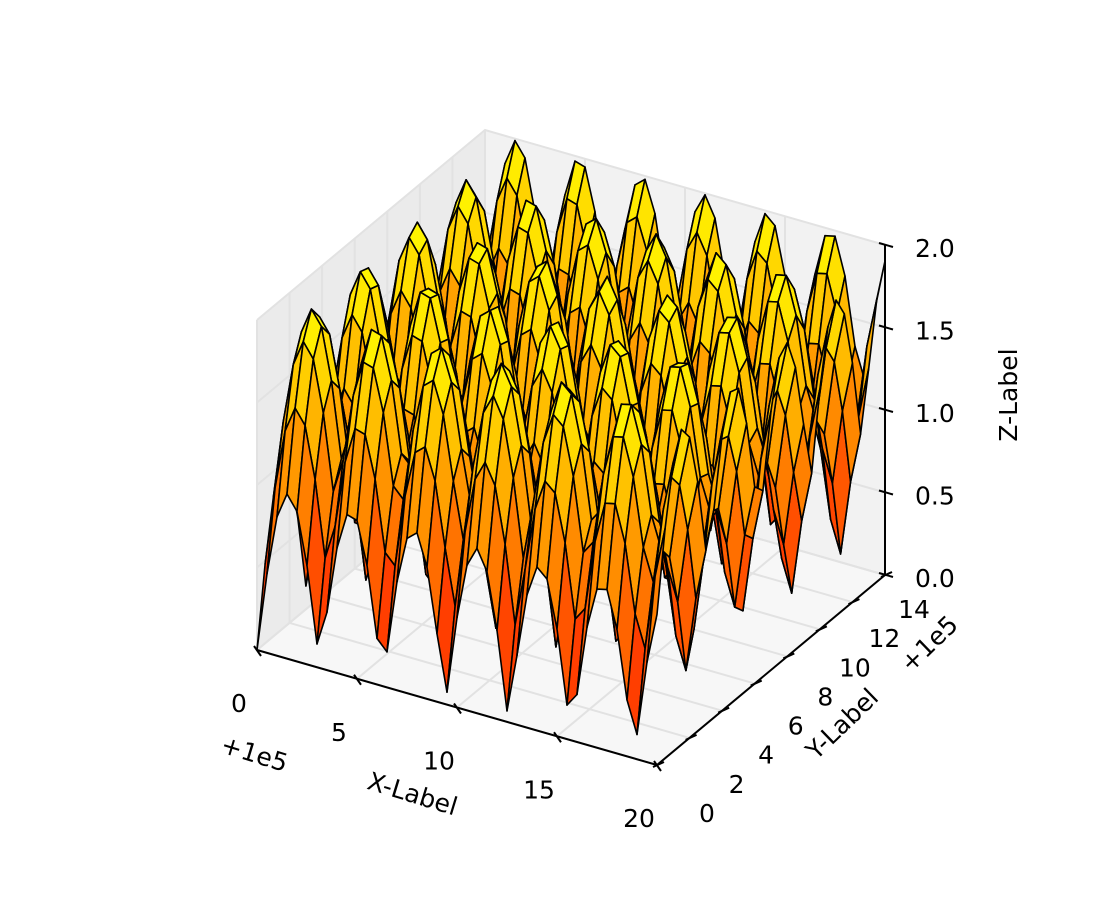 The width and height of the screenshot is (1100, 900). Describe the element at coordinates (935, 578) in the screenshot. I see `z-tick-label: 0.0` at that location.